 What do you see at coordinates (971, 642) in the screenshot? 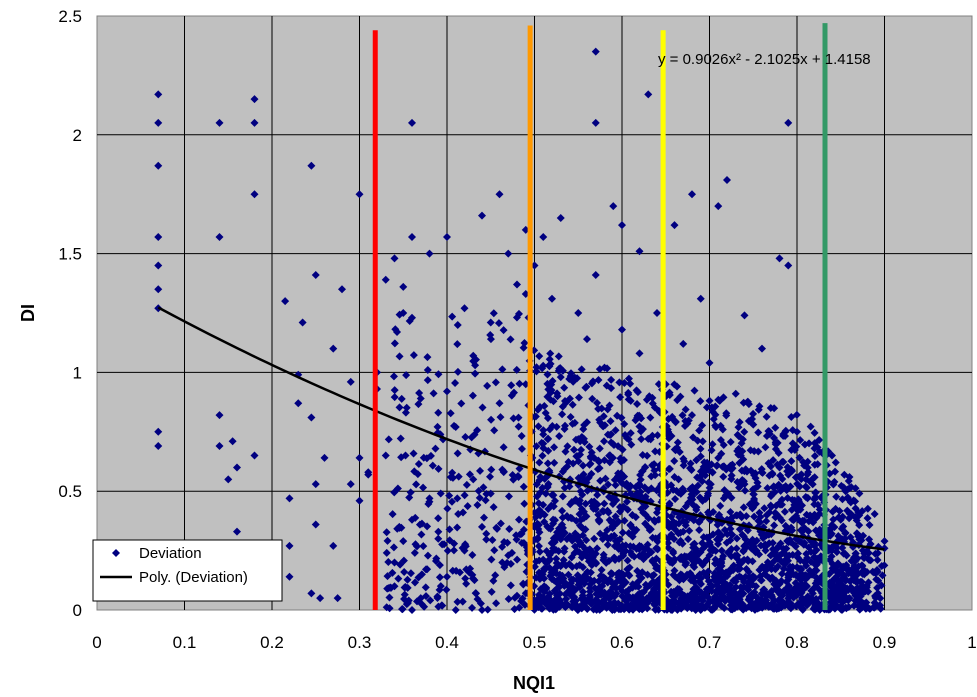
I see `x-tick-label: 1` at bounding box center [971, 642].